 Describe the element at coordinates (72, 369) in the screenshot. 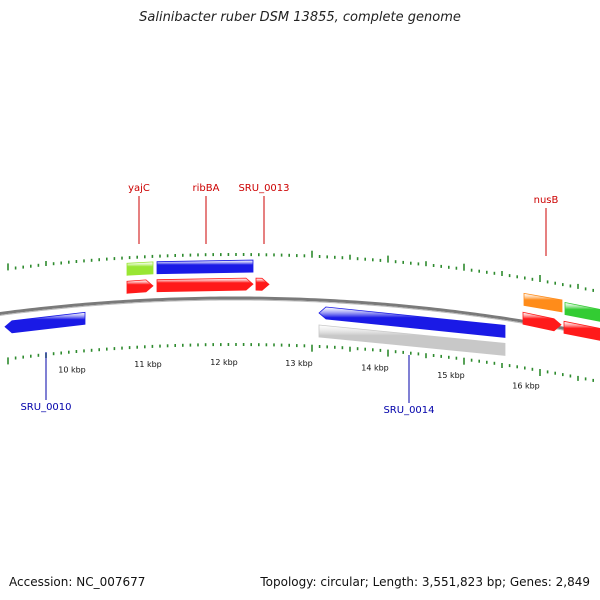

I see `scale-label: 10 kbp` at that location.